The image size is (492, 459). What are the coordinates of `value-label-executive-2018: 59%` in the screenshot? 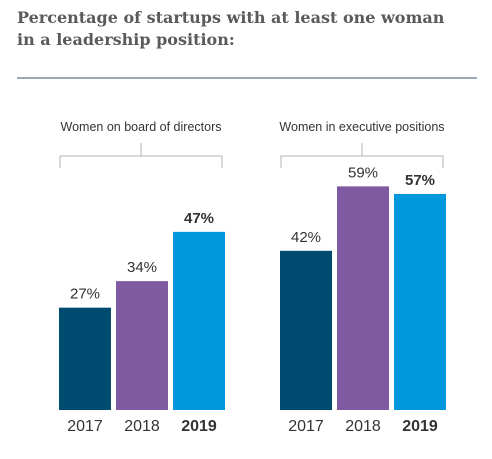 It's located at (363, 172).